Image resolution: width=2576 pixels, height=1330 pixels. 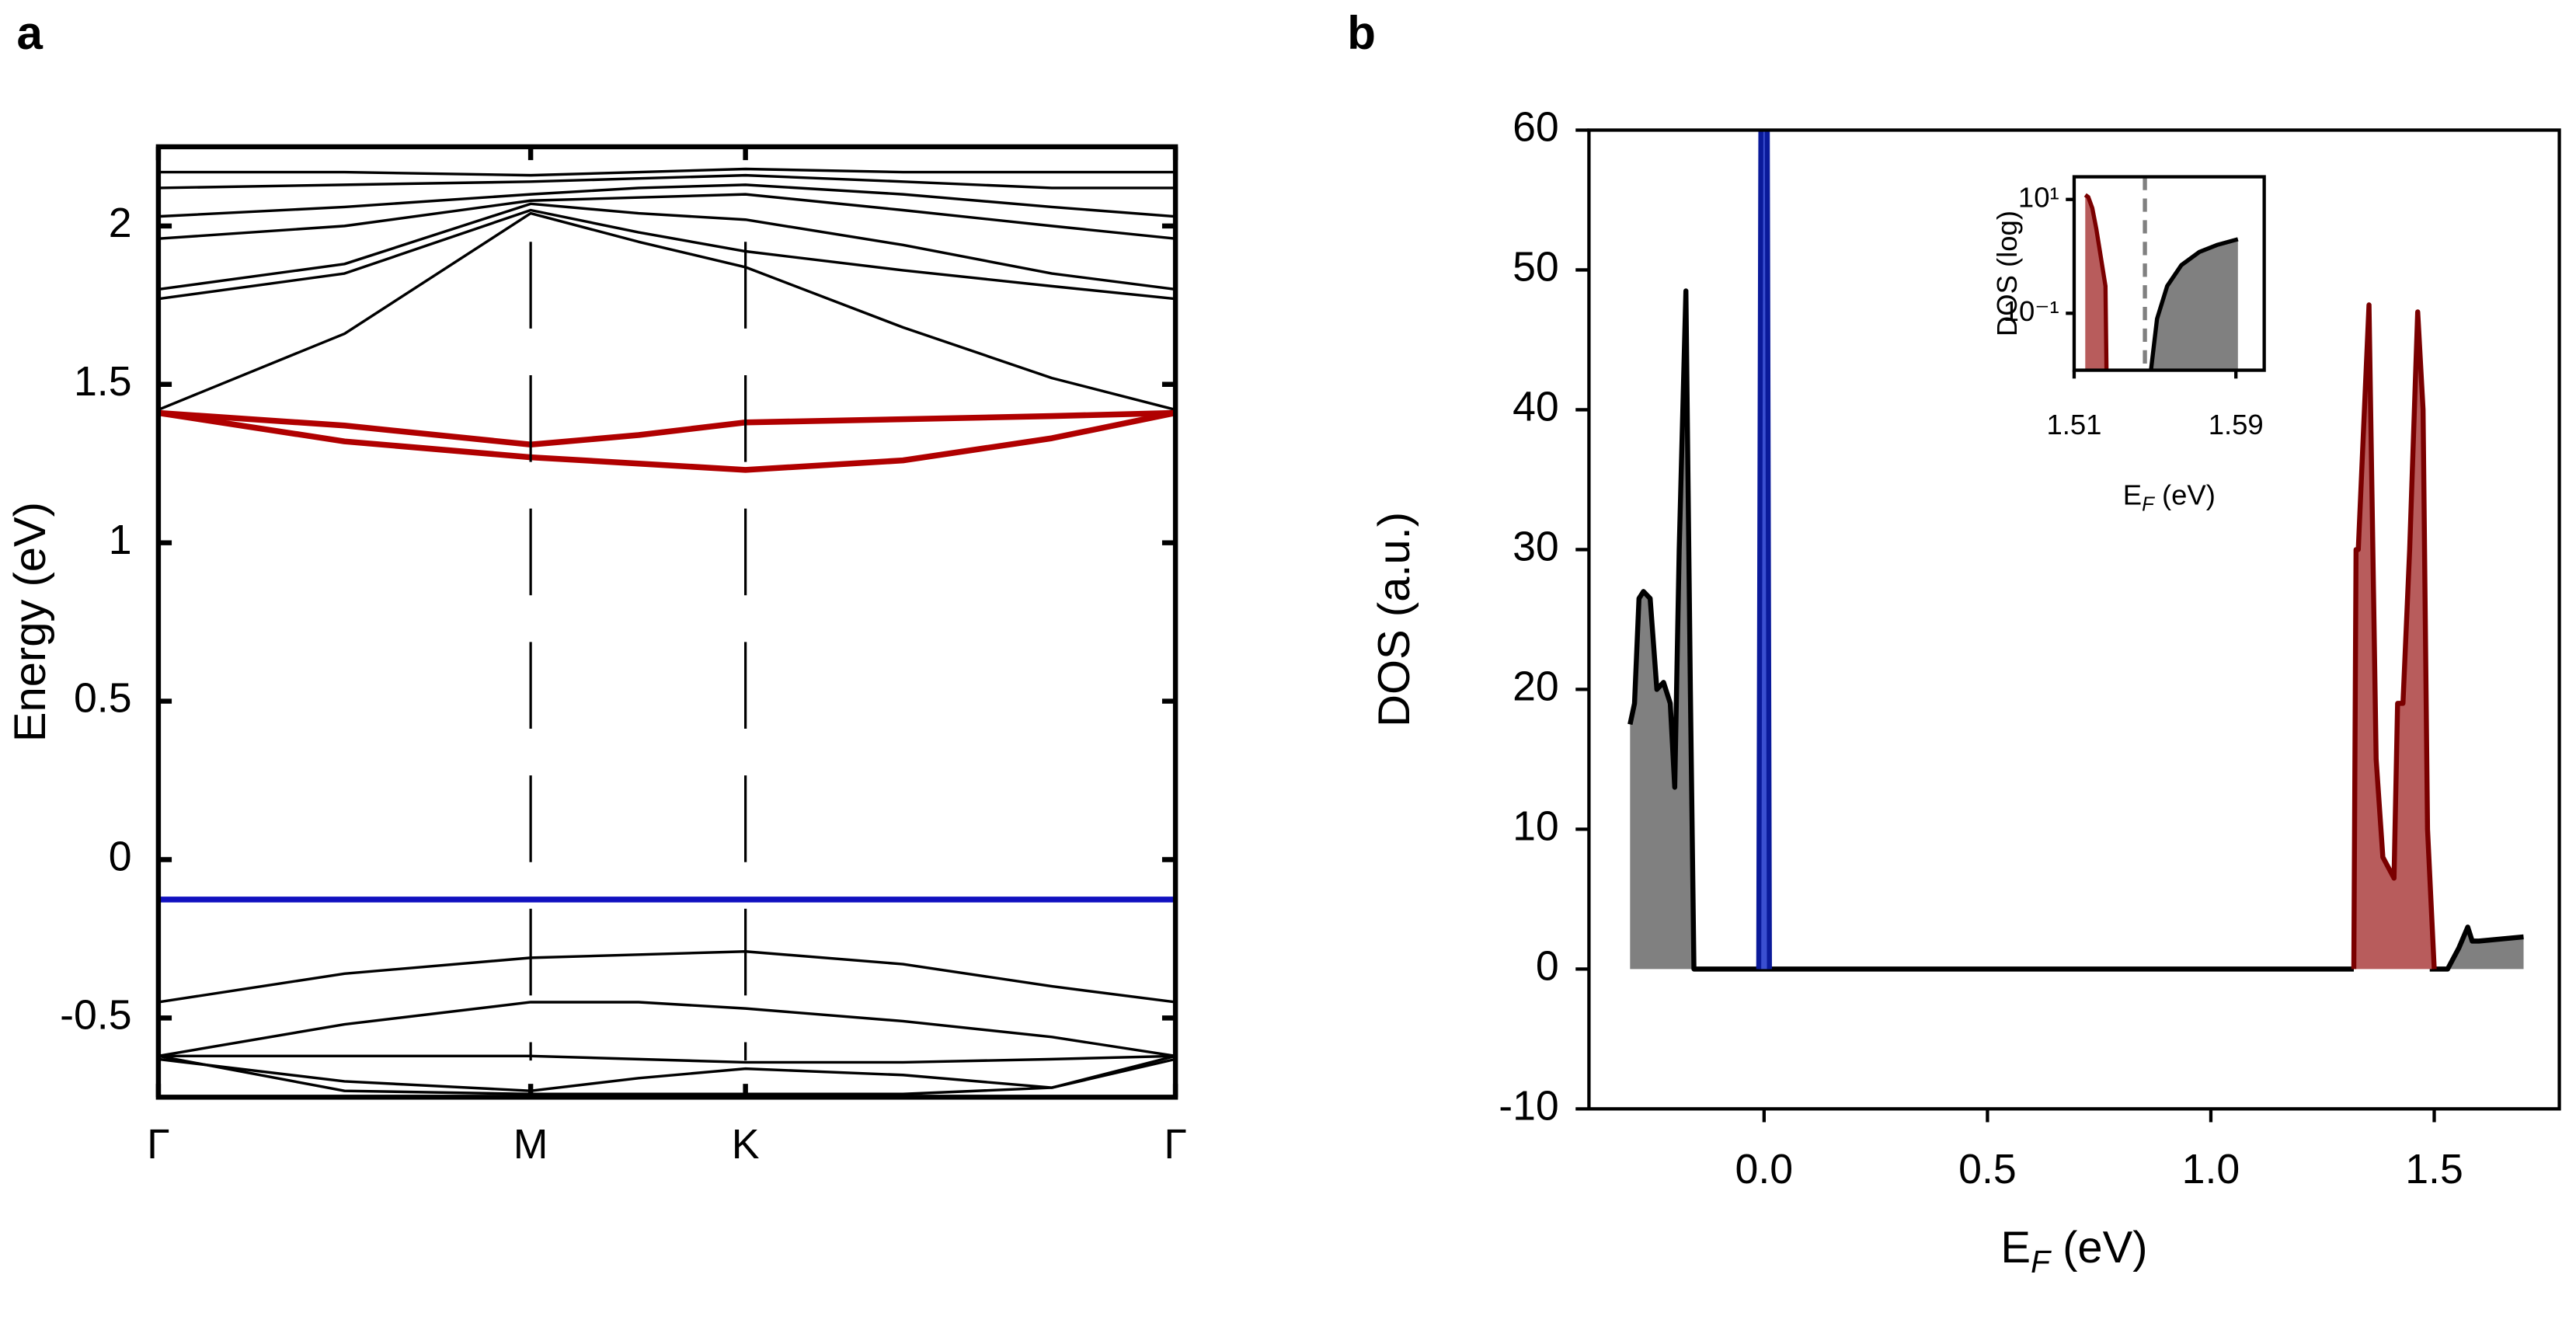 I want to click on x-tick-label: K, so click(x=746, y=1144).